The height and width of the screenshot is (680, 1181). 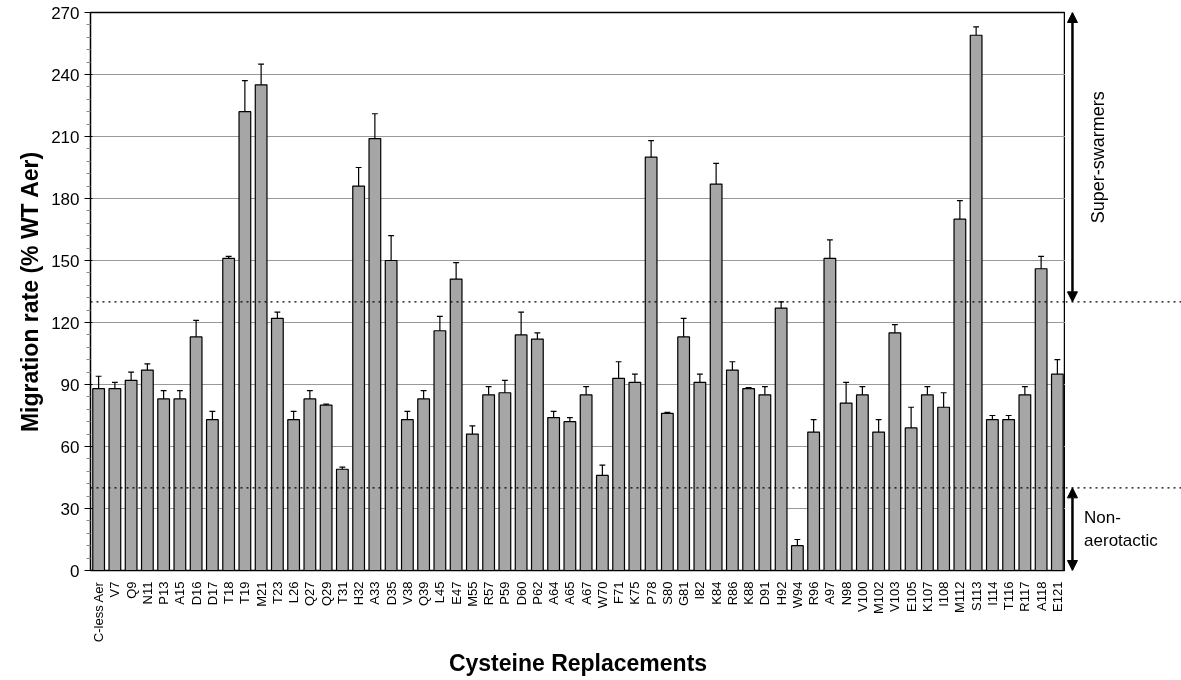 What do you see at coordinates (65, 323) in the screenshot?
I see `y-tick-label: 120` at bounding box center [65, 323].